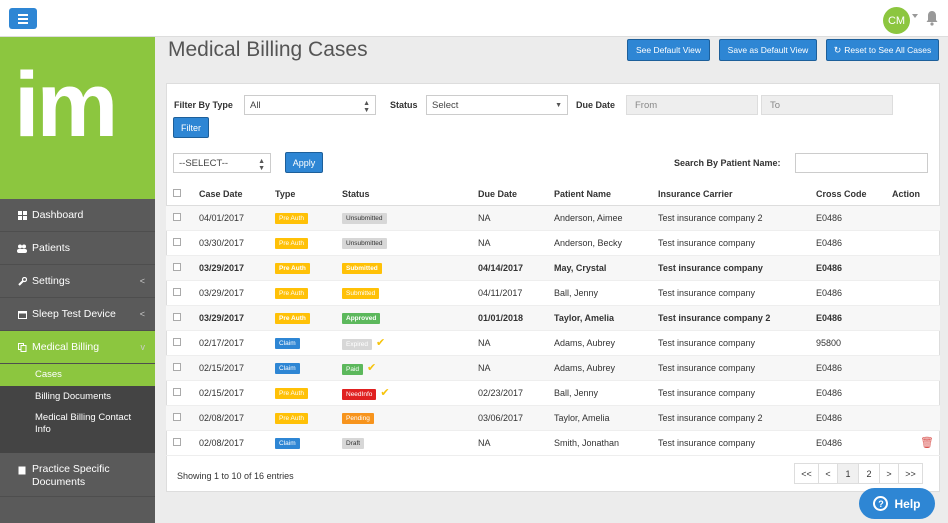 Image resolution: width=948 pixels, height=523 pixels. Describe the element at coordinates (861, 163) in the screenshot. I see `search-patient-input` at that location.